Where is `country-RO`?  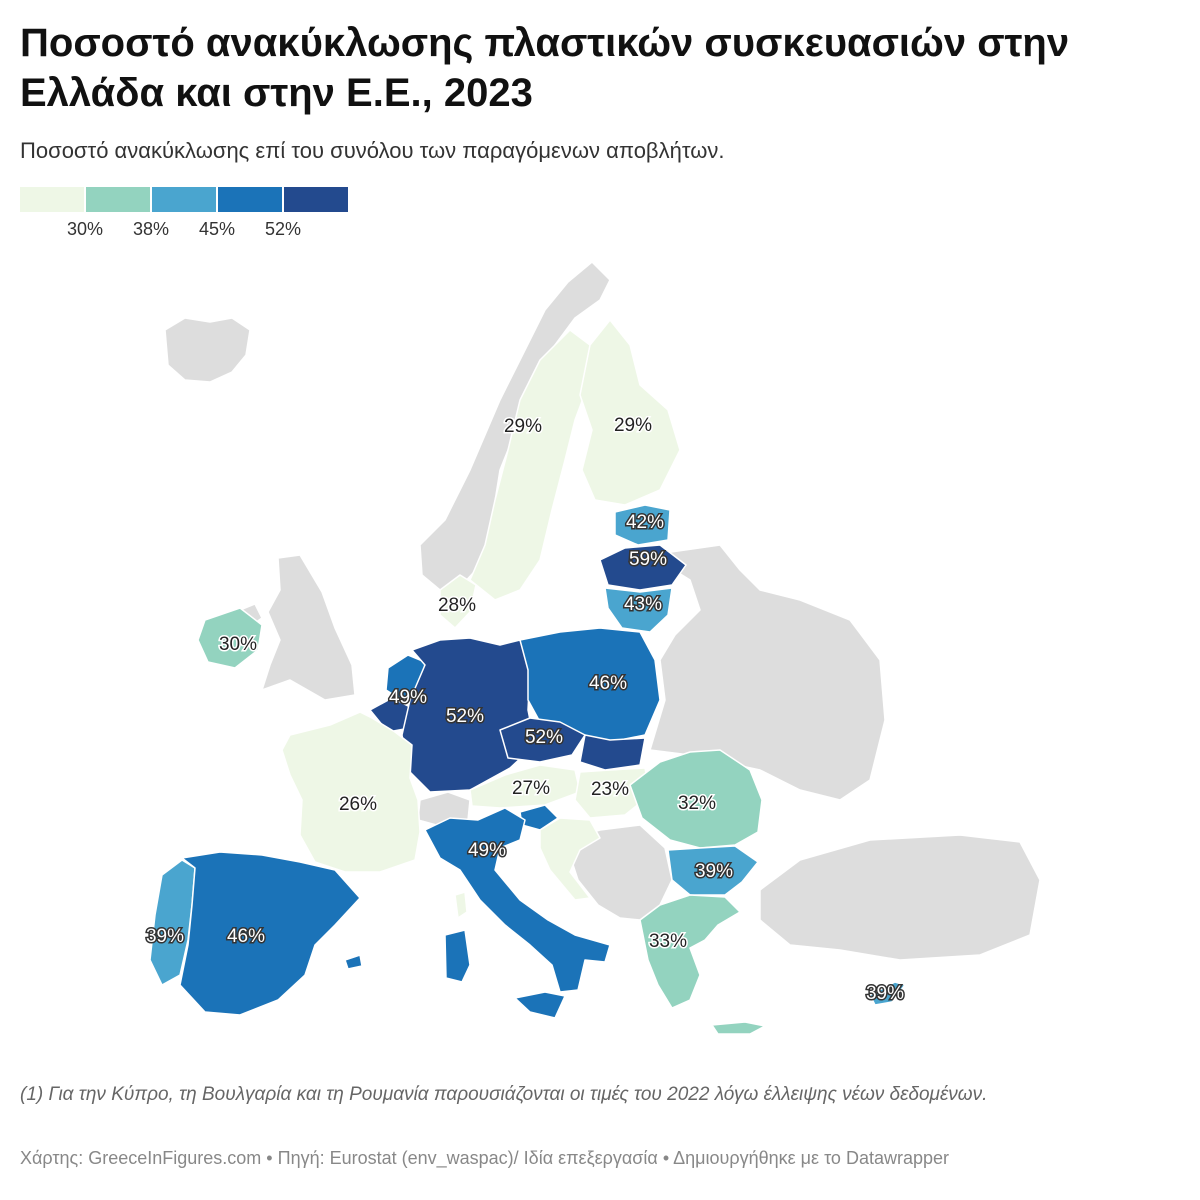
country-RO is located at coordinates (696, 799).